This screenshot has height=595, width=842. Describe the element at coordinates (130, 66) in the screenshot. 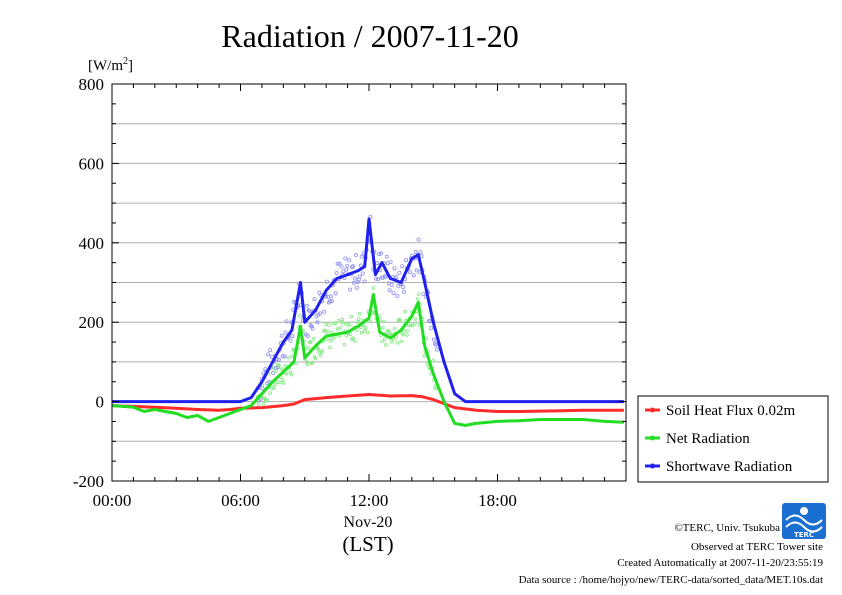

I see `y-axis-unit-close: ]` at that location.